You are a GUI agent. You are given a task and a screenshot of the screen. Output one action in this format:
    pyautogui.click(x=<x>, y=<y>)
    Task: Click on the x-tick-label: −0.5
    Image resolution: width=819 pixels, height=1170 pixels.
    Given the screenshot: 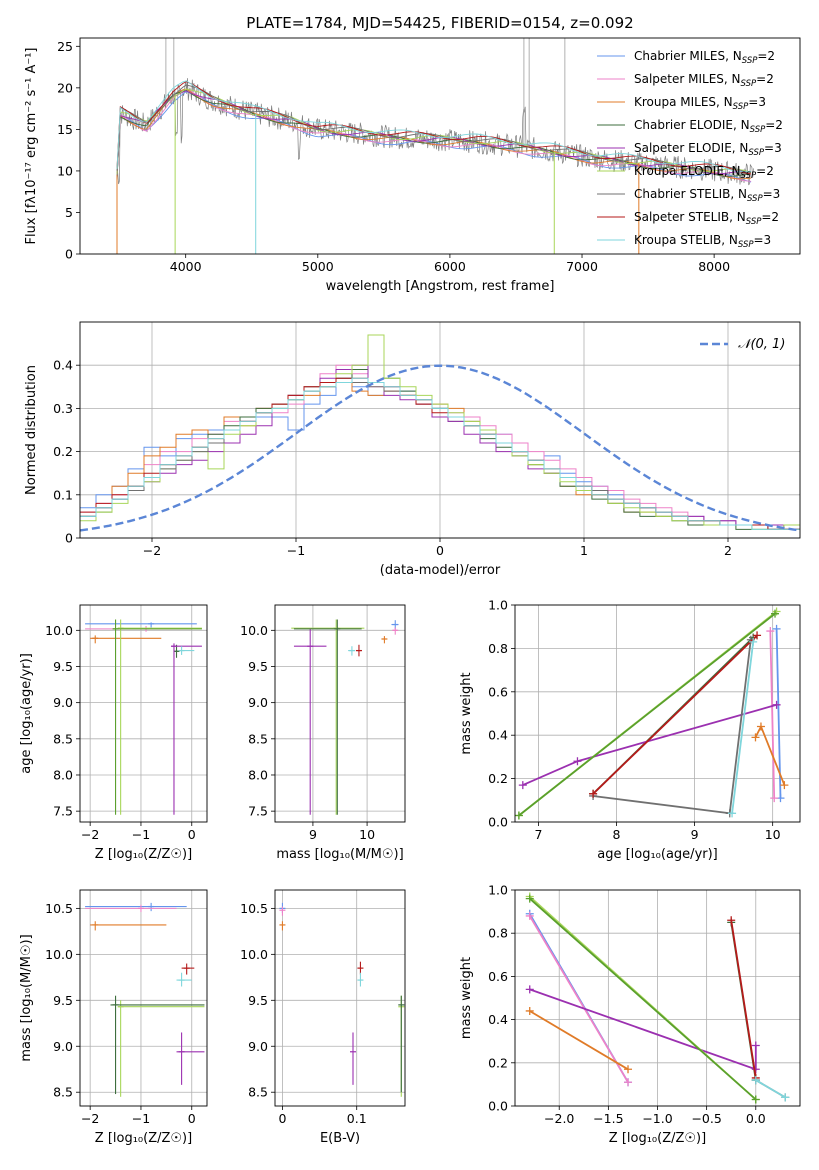 What is the action you would take?
    pyautogui.click(x=706, y=1118)
    